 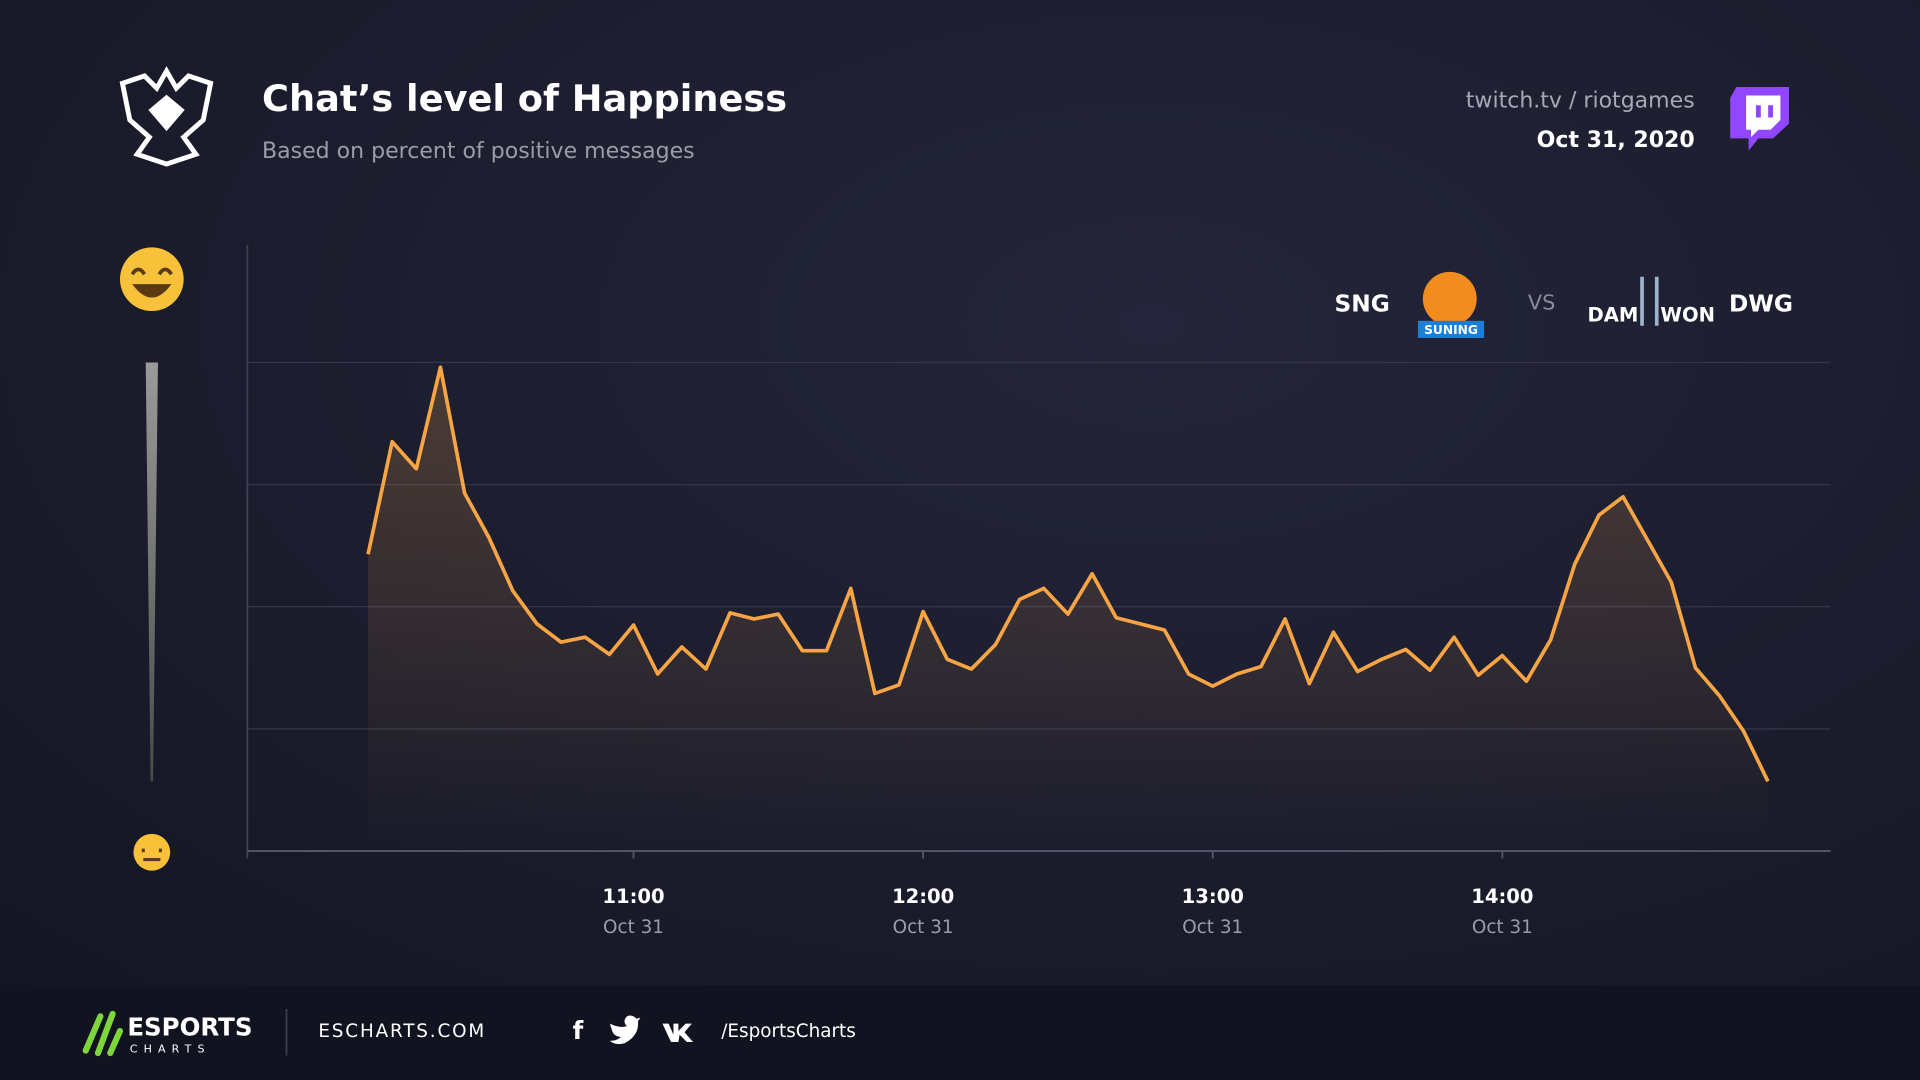 I want to click on worlds-logo, so click(x=166, y=116).